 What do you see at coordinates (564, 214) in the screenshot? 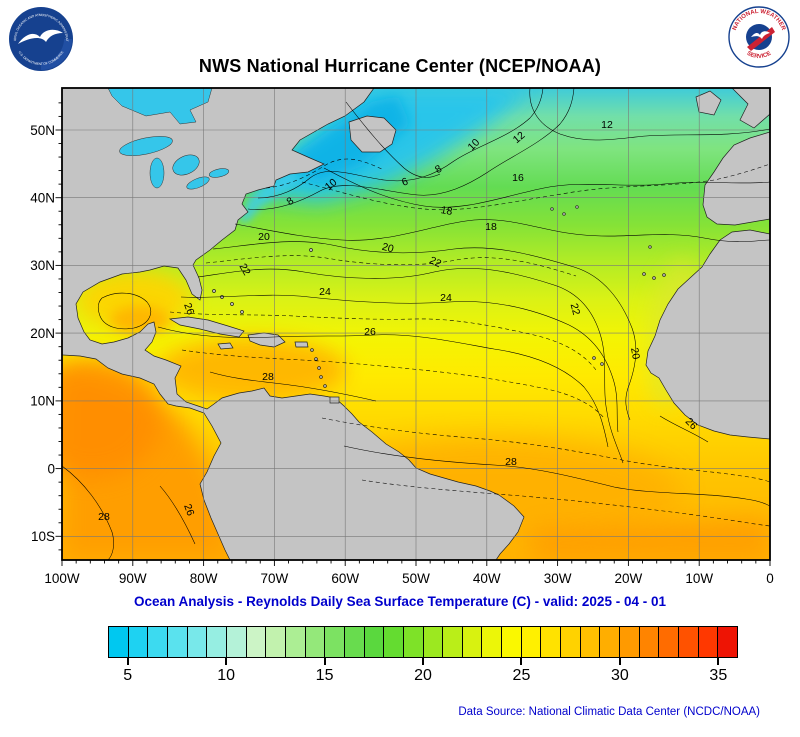
I see `island-azores` at bounding box center [564, 214].